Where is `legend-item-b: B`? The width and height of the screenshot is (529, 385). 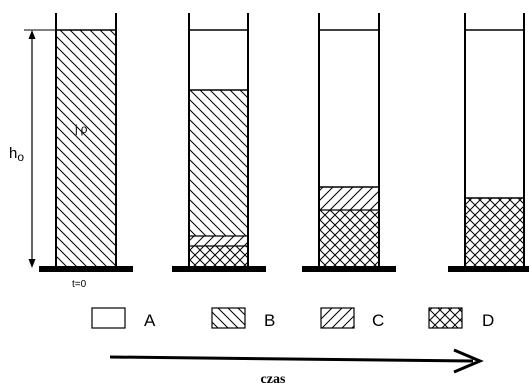
legend-item-b: B is located at coordinates (243, 318).